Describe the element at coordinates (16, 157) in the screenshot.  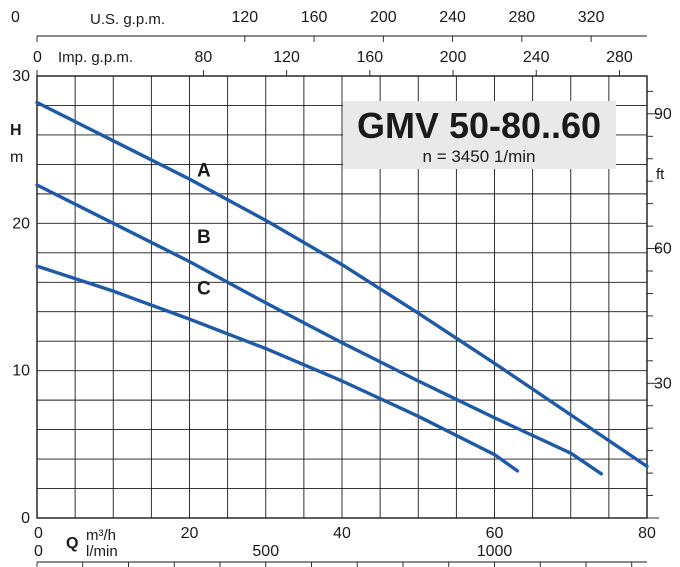
I see `y-axis-unit: m` at that location.